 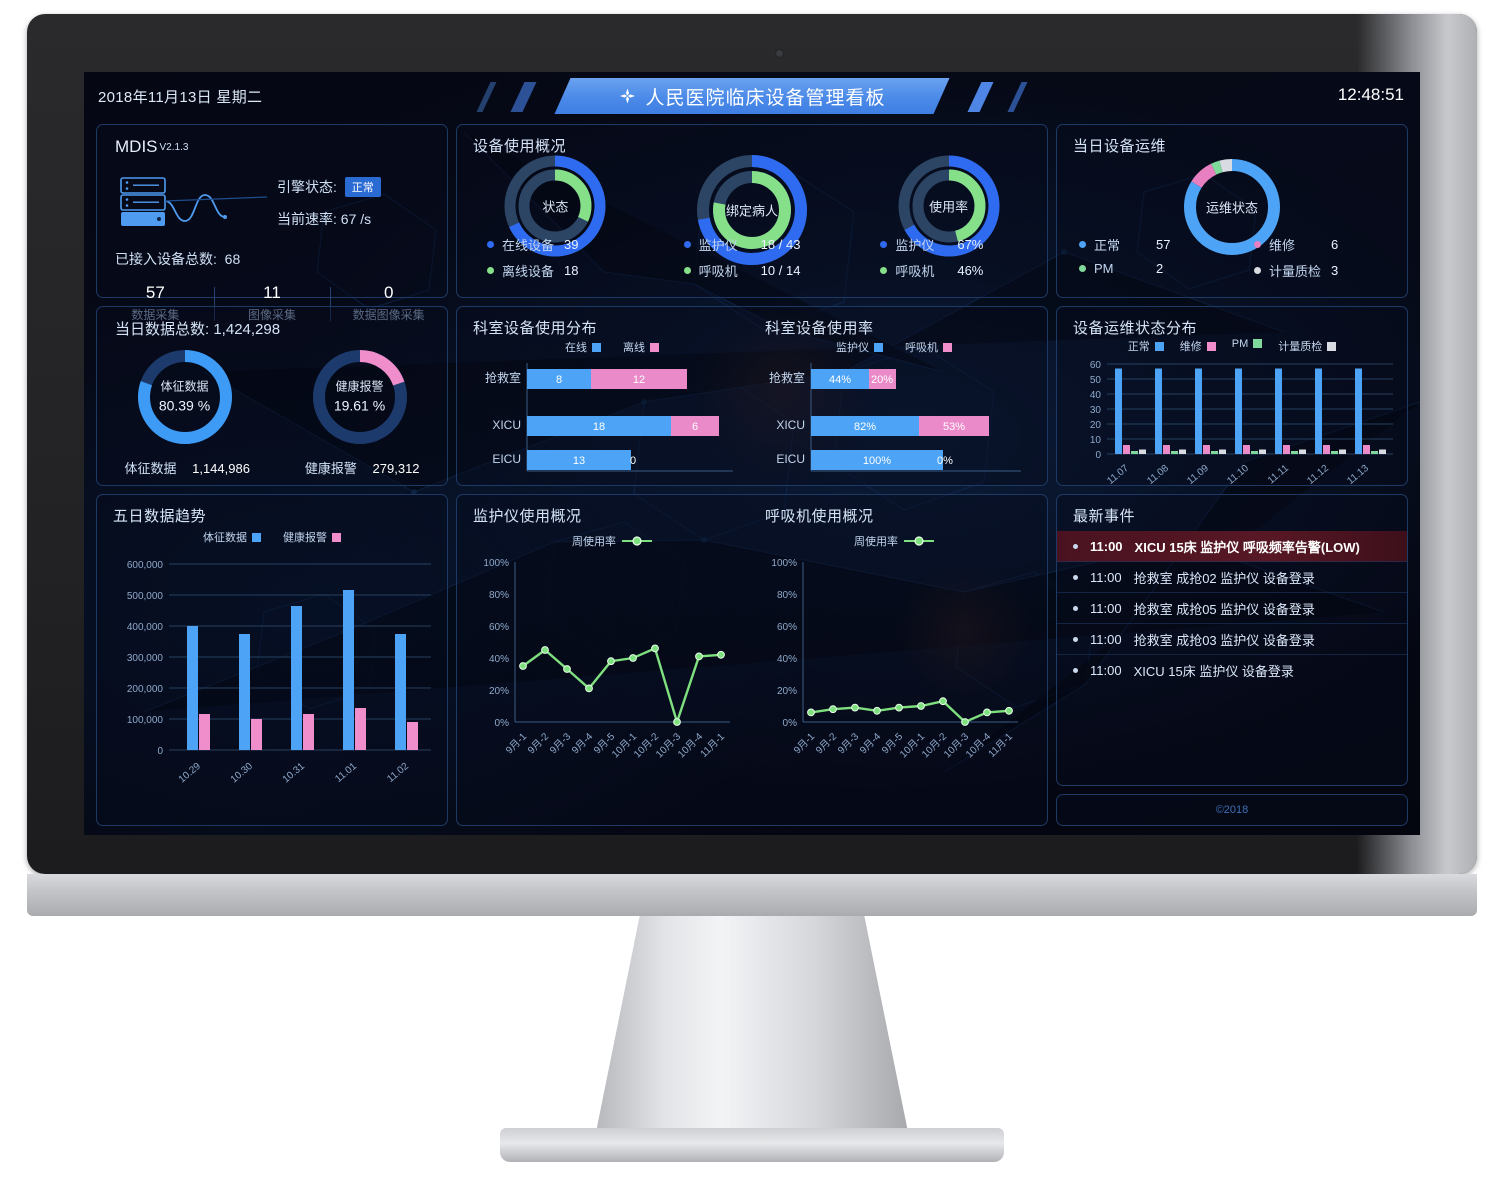 I want to click on legend-label: 周使用率, so click(x=594, y=542).